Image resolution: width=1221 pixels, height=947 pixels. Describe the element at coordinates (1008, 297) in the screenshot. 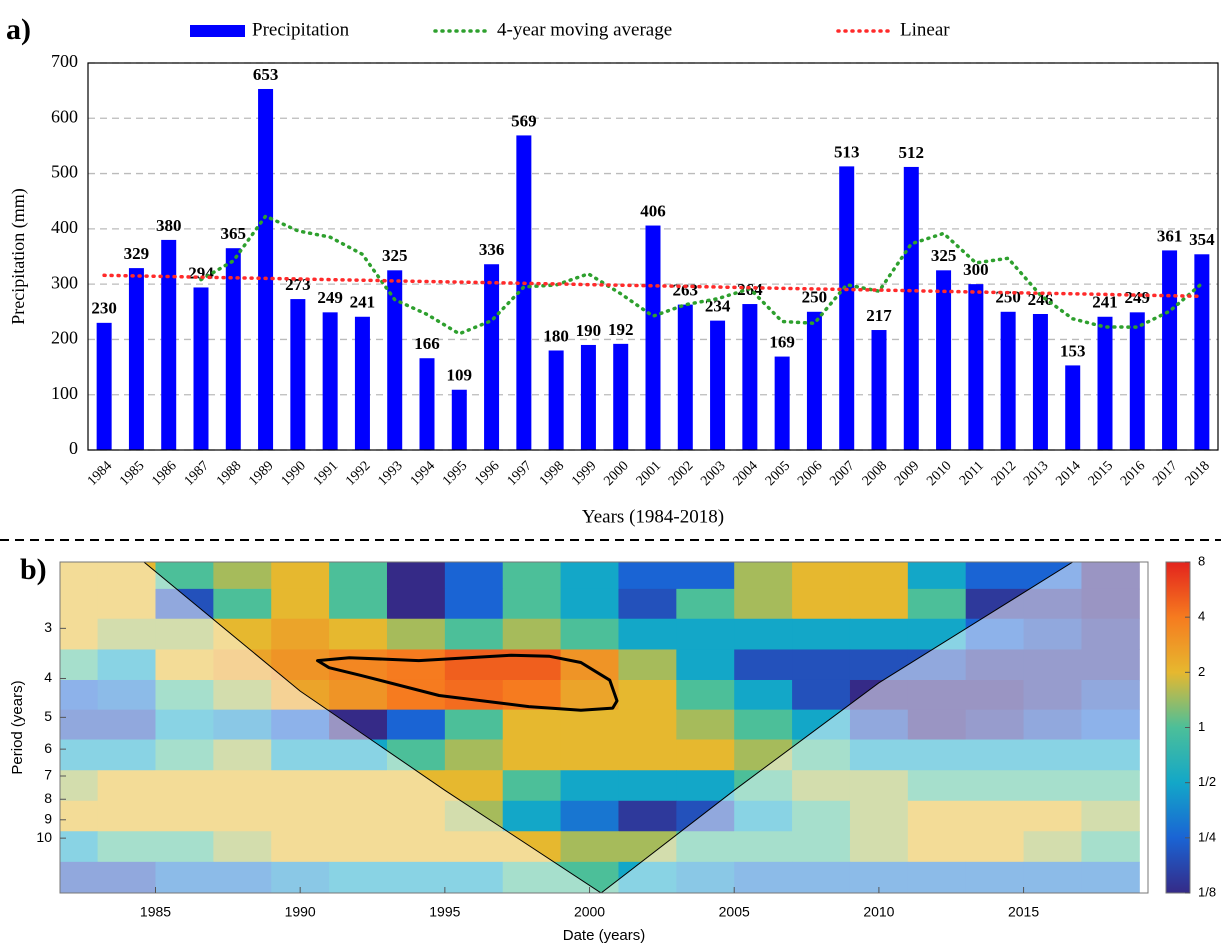

I see `value-label: 250` at that location.